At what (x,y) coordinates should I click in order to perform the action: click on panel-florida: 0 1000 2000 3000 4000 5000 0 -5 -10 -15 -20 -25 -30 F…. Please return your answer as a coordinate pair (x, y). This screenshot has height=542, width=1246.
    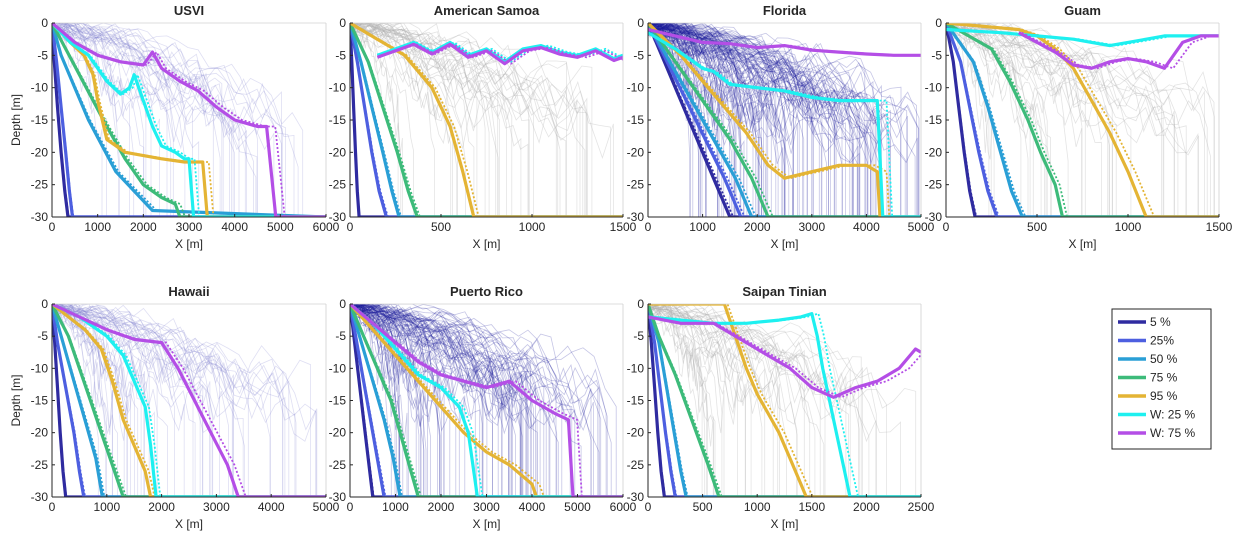
    Looking at the image, I should click on (781, 127).